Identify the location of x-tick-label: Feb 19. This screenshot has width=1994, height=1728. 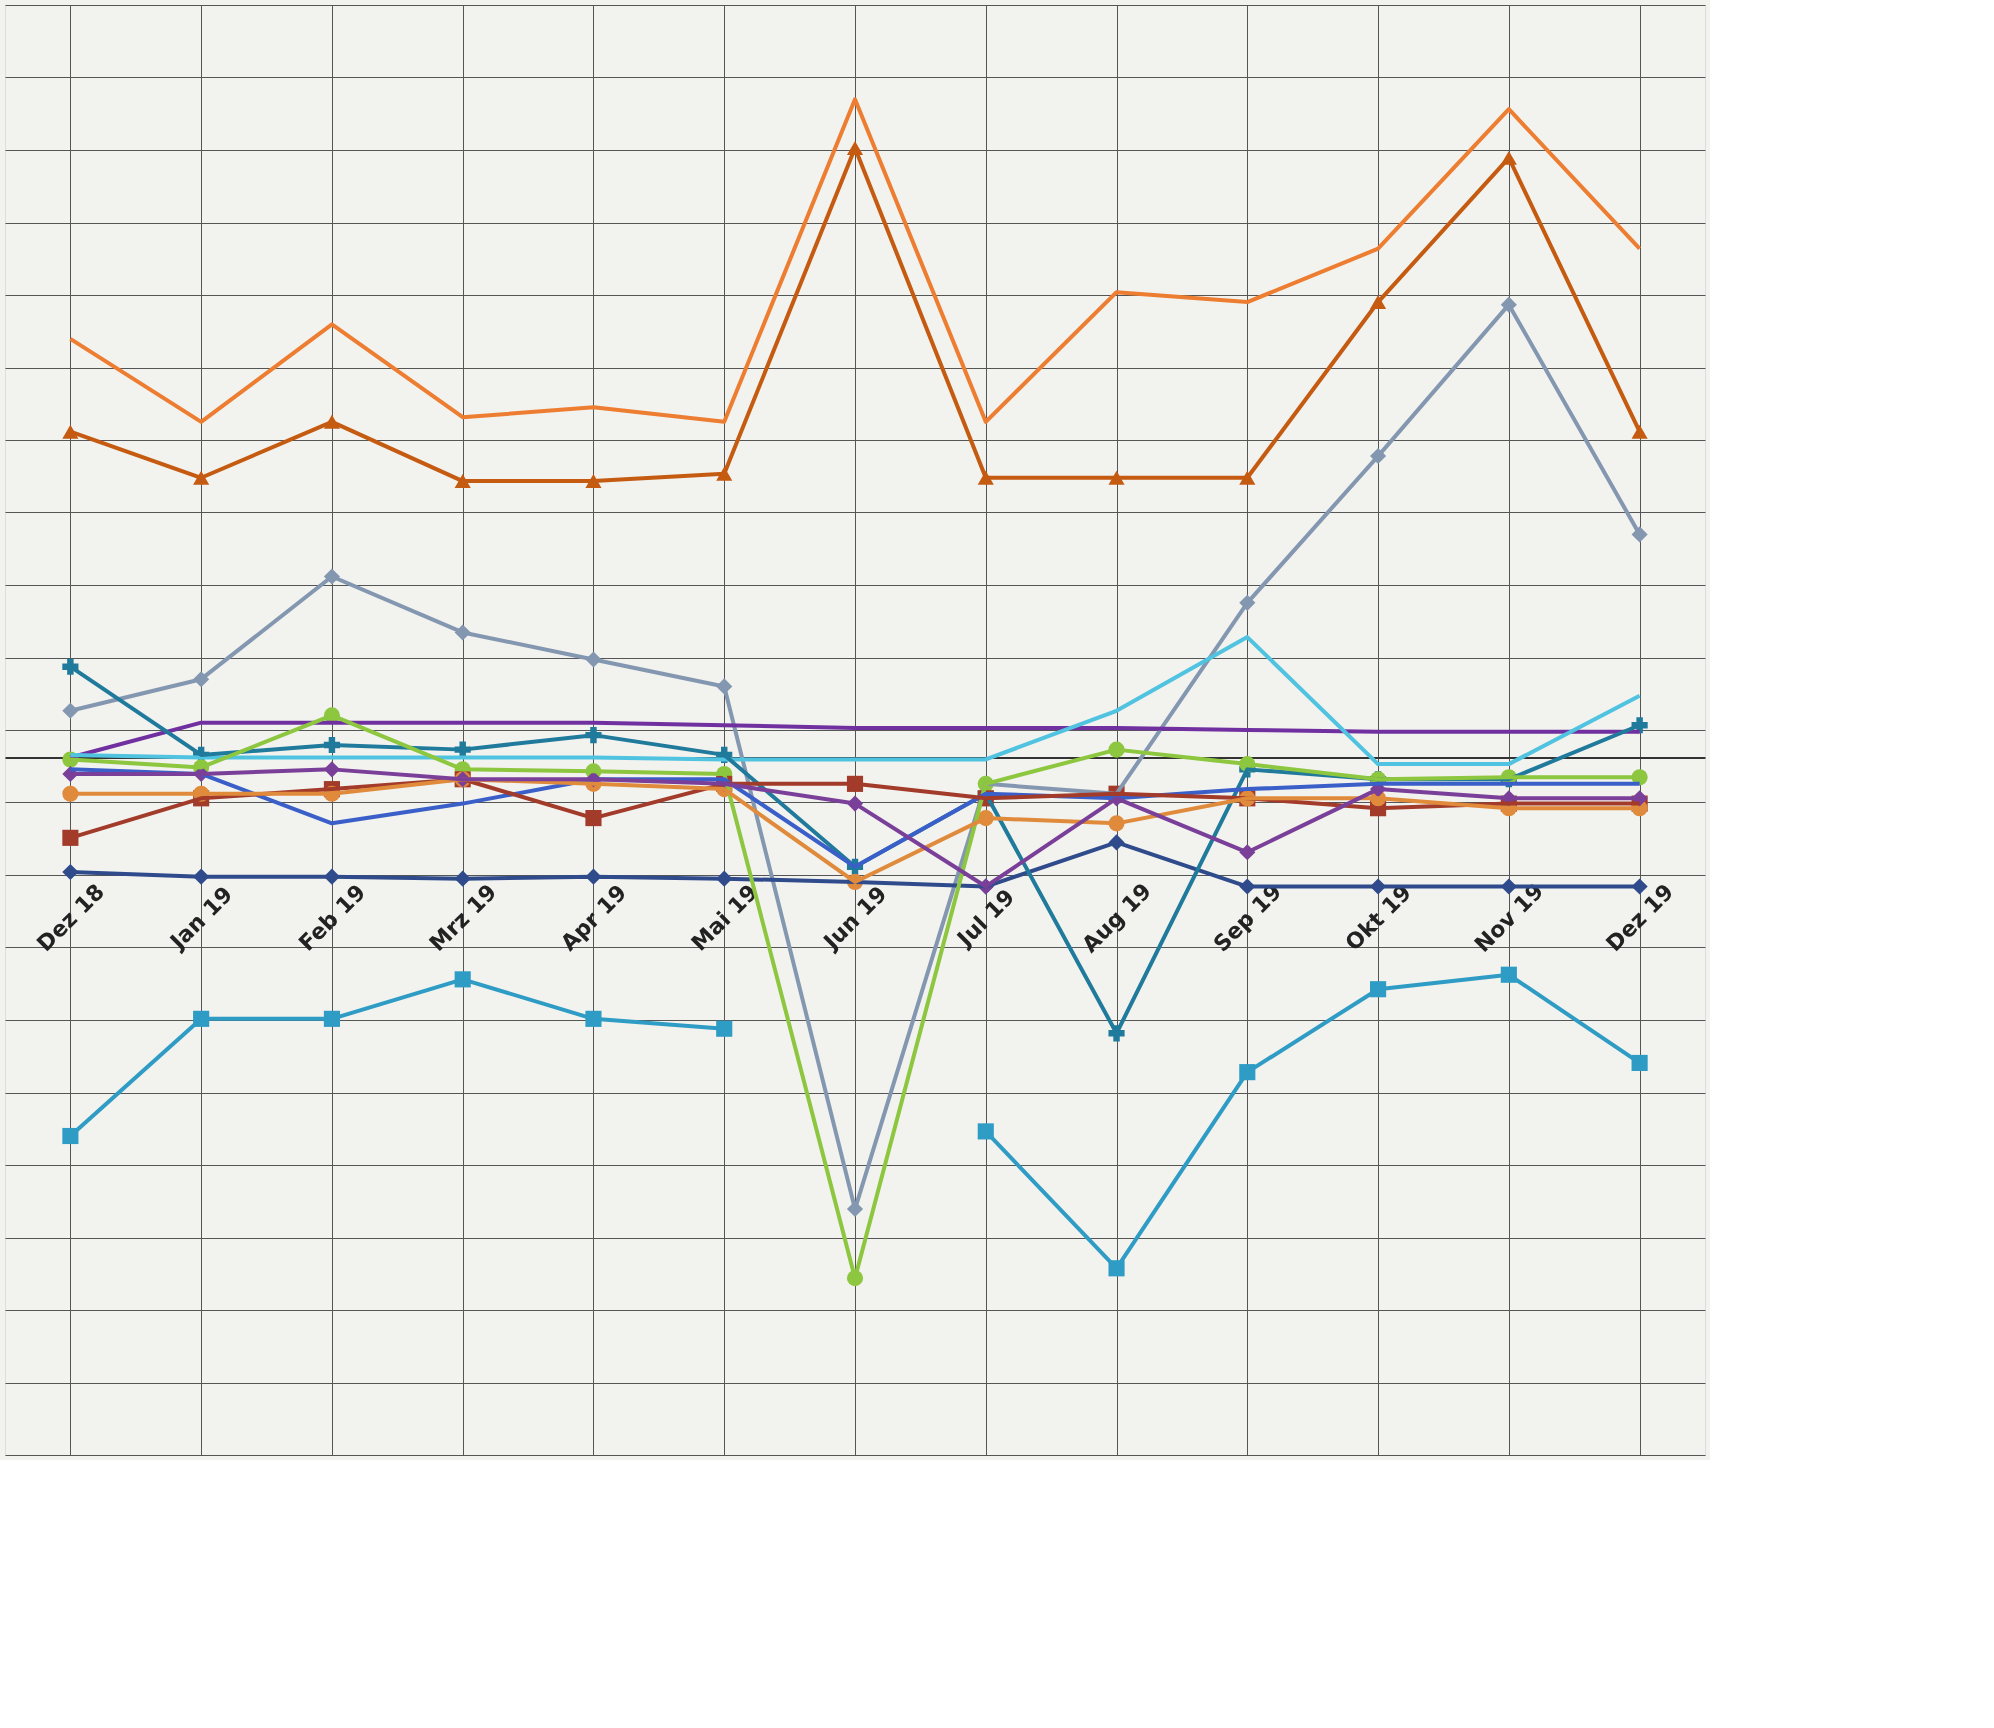
(332, 917).